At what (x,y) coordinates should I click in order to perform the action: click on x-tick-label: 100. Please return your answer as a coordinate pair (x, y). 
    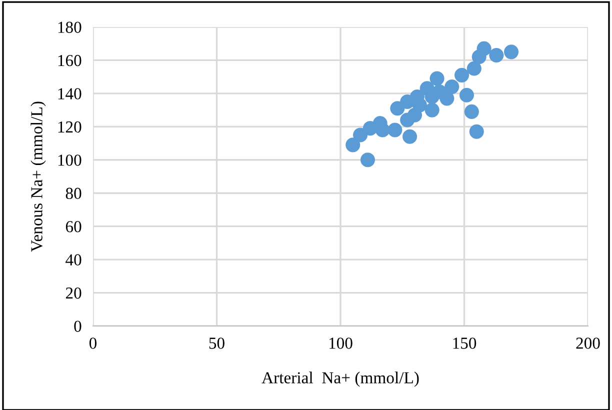
    Looking at the image, I should click on (340, 343).